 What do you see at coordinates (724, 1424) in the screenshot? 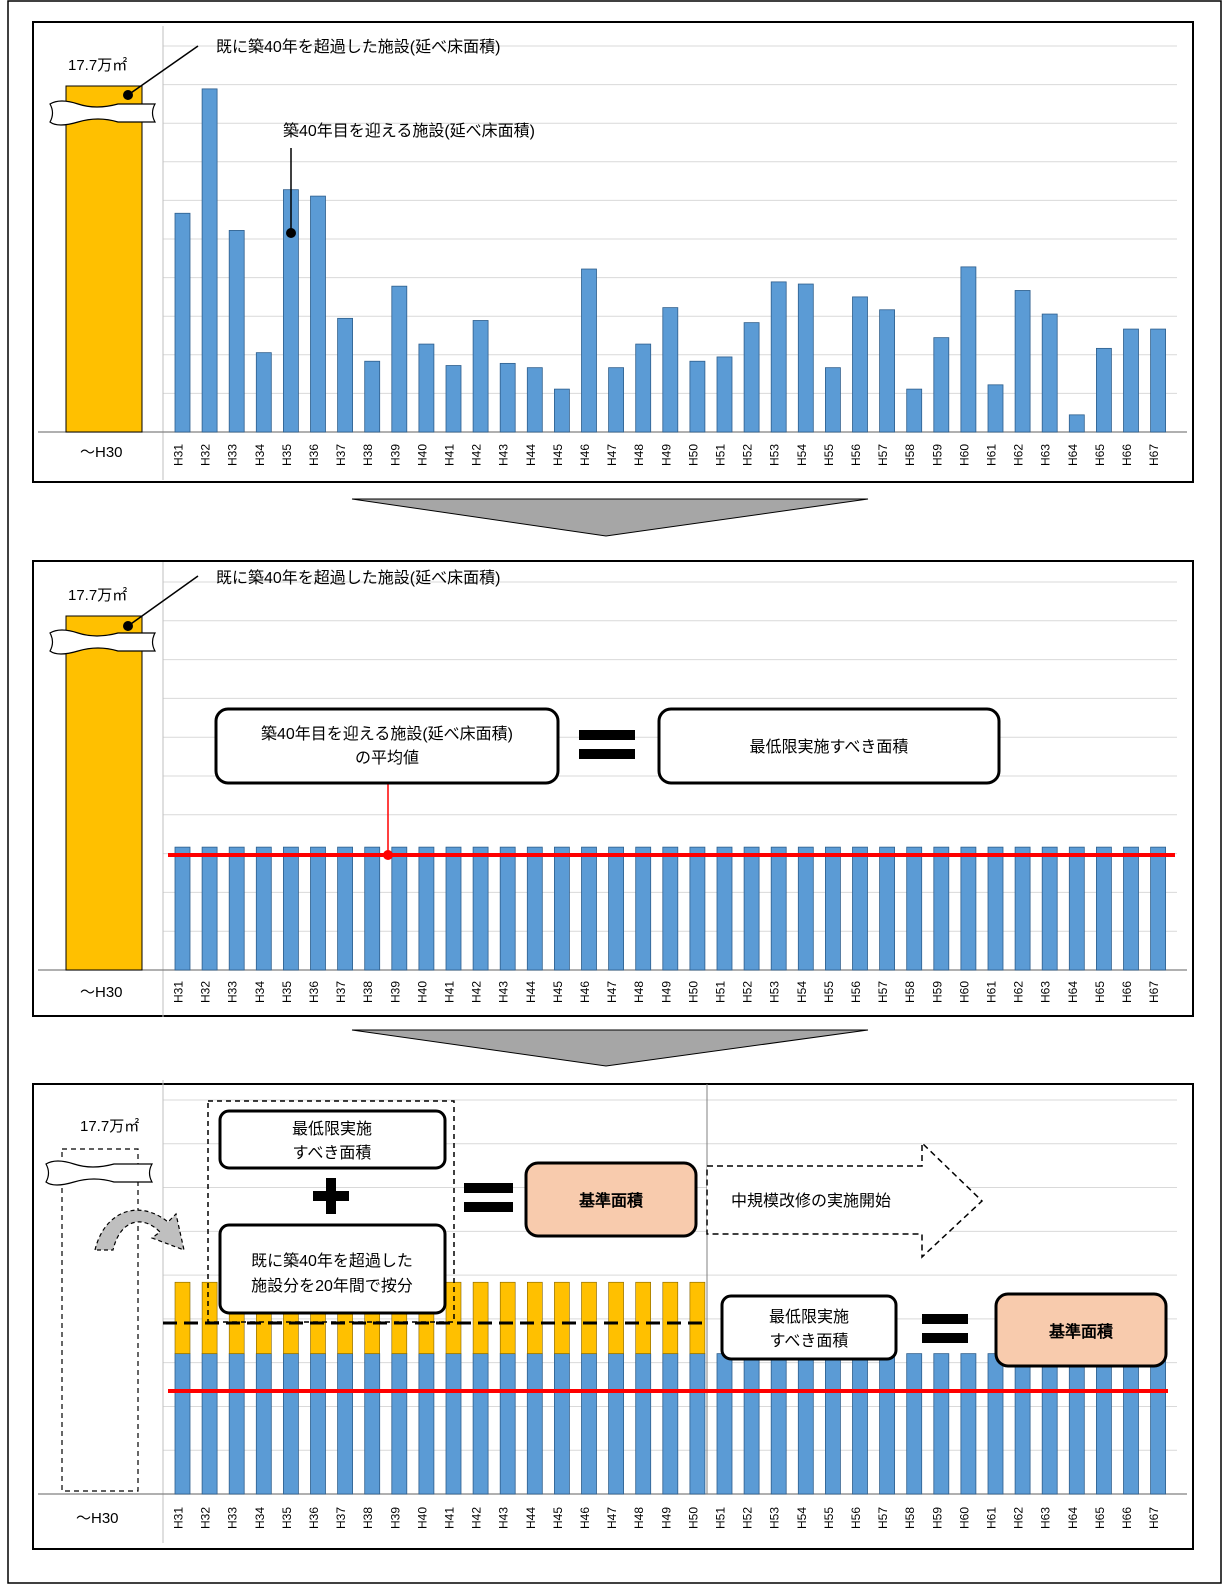
I see `bar-H51-base` at bounding box center [724, 1424].